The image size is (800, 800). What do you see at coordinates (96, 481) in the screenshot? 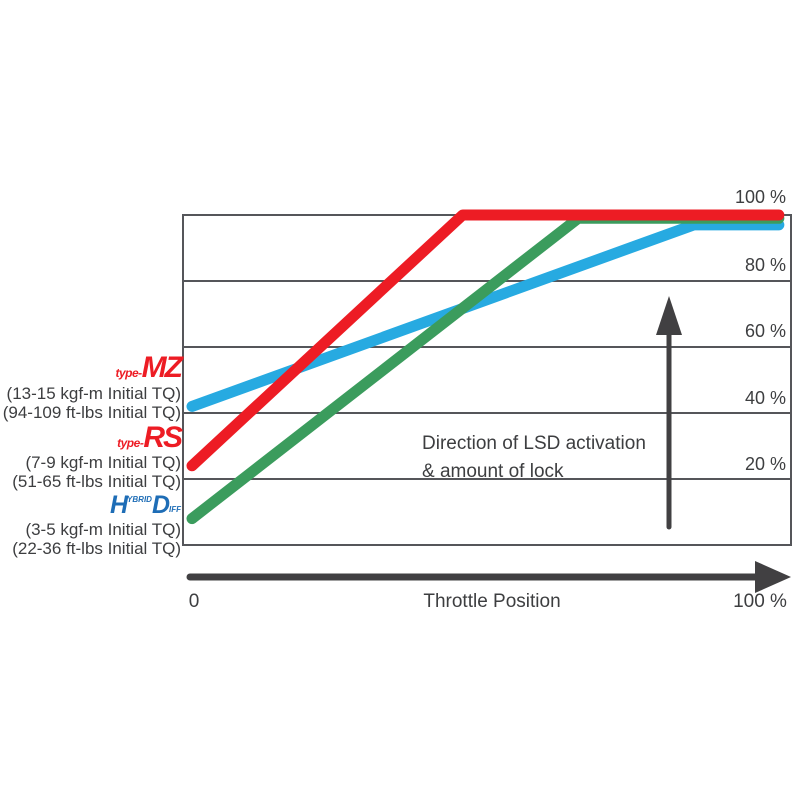
I see `legend-rs-torque-imperial: (51-65 ft-lbs Initial TQ)` at bounding box center [96, 481].